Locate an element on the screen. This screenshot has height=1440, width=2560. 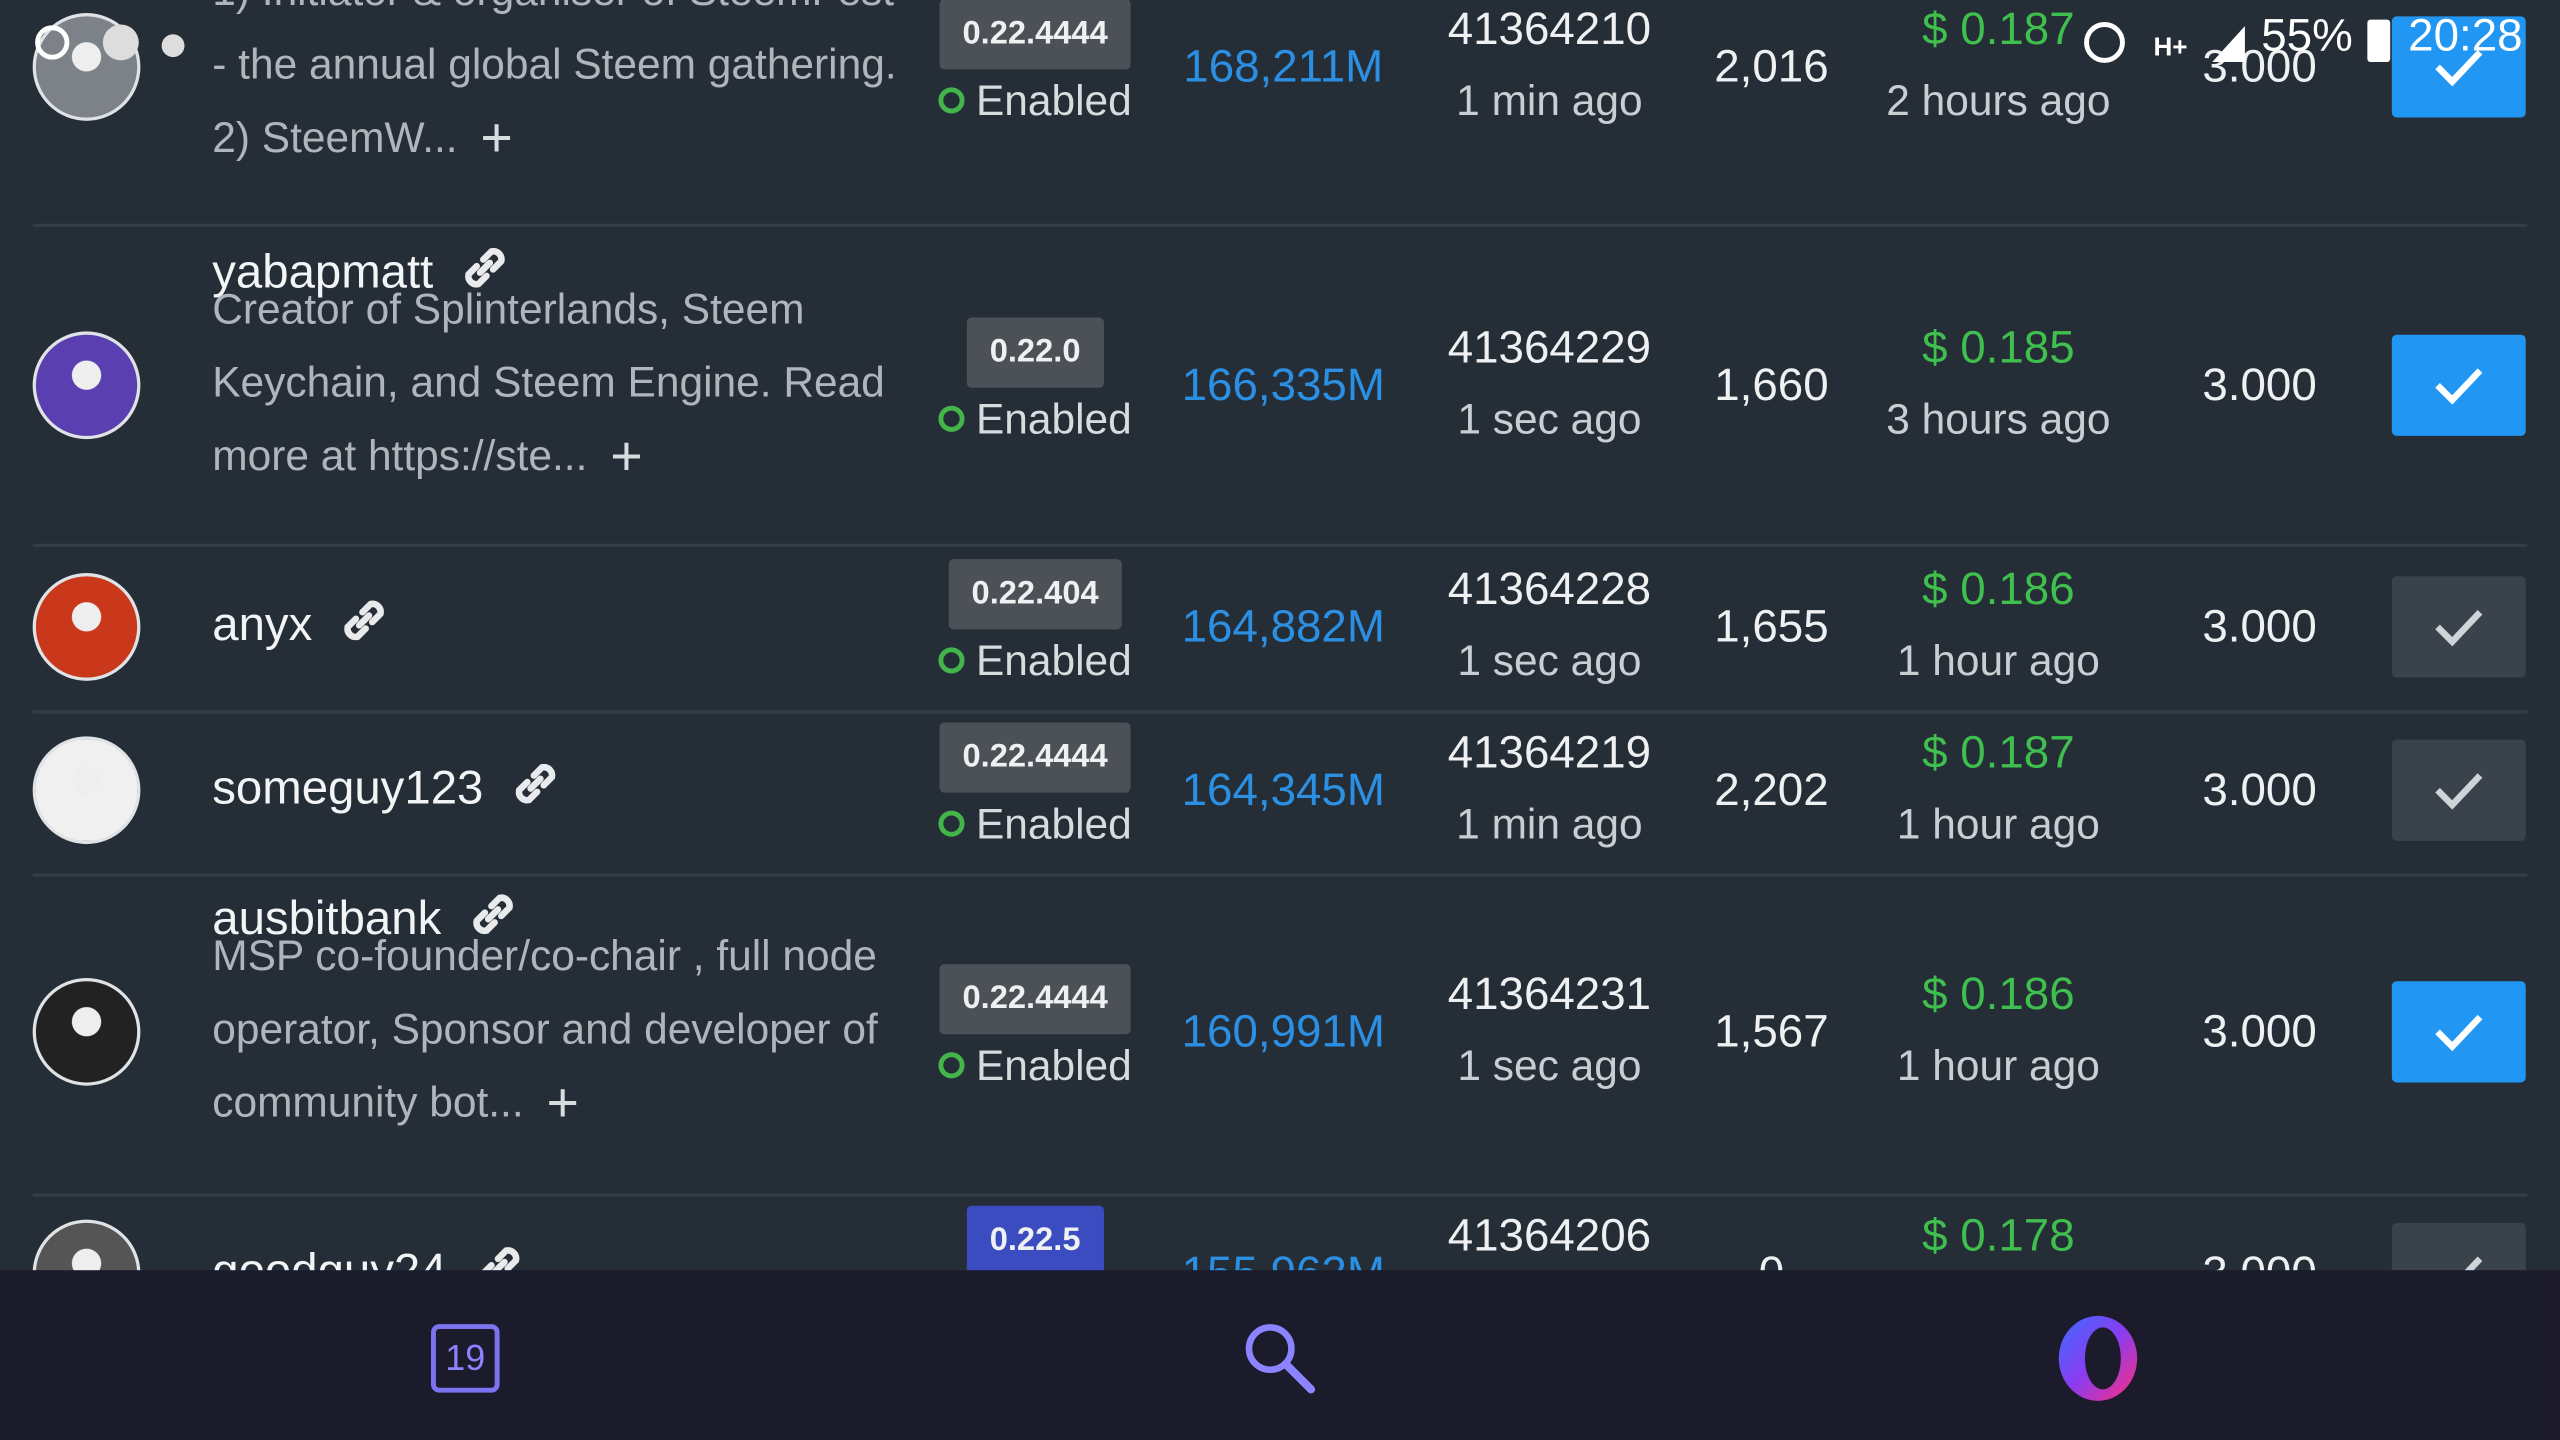
last-block: 41364219 is located at coordinates (1549, 752).